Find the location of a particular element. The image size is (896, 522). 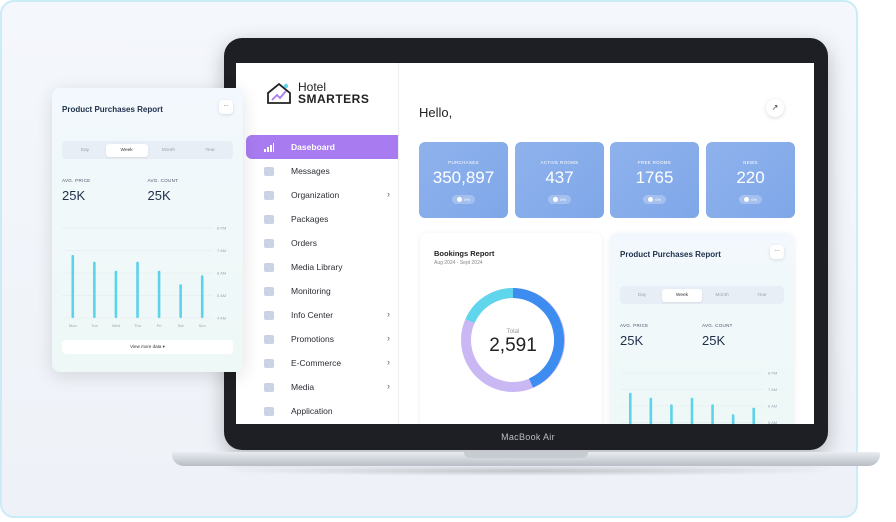

folder-icon is located at coordinates (269, 387).